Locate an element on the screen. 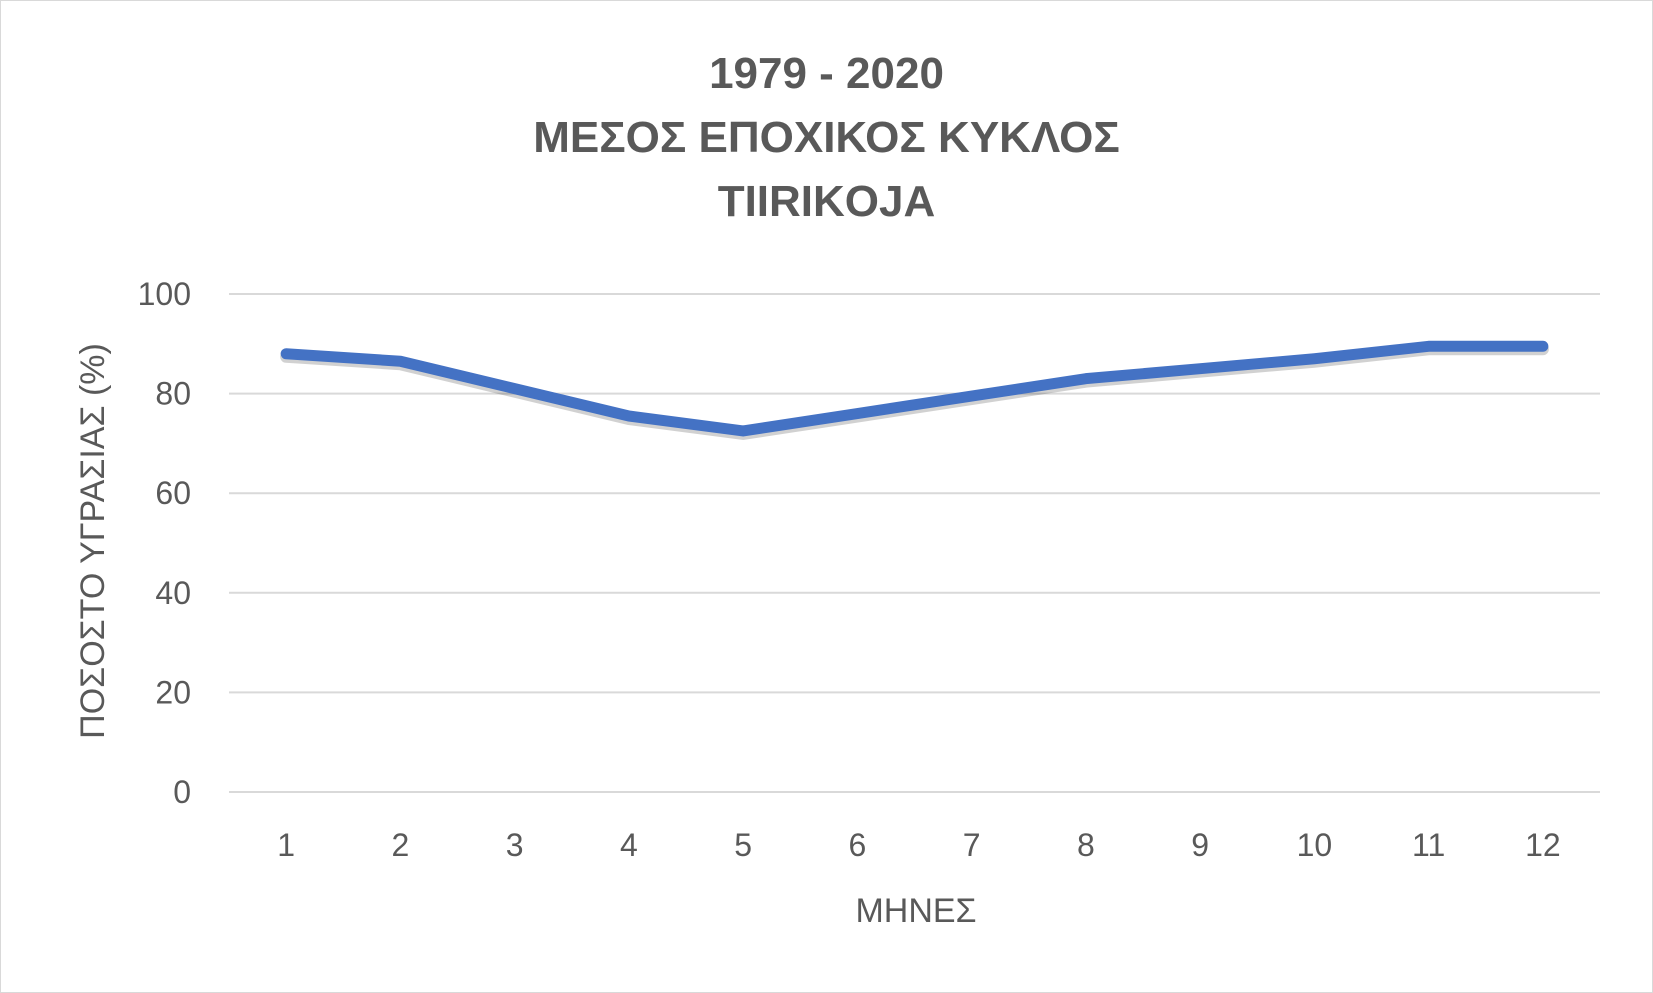 The width and height of the screenshot is (1653, 993). x-tick-label: 5 is located at coordinates (743, 845).